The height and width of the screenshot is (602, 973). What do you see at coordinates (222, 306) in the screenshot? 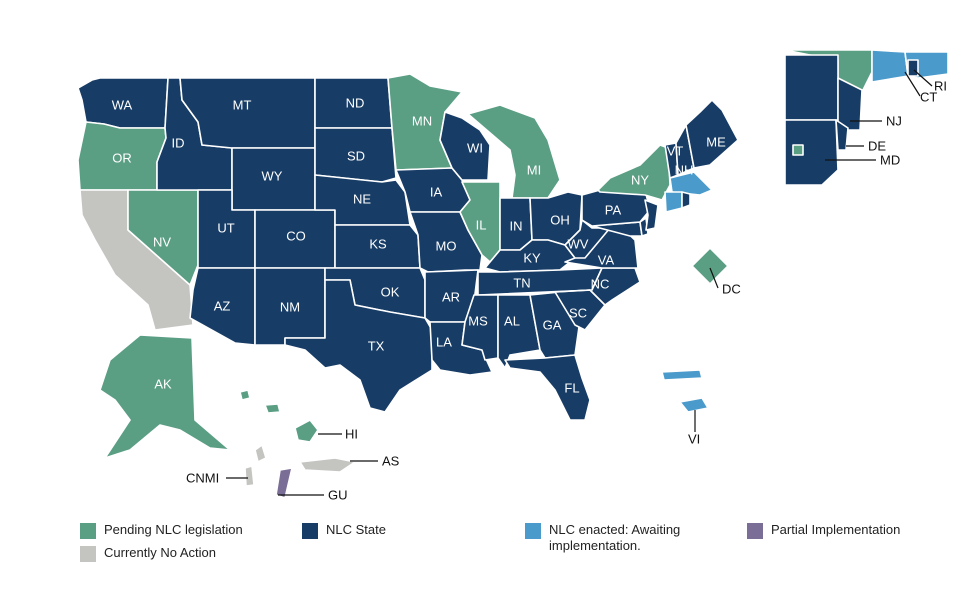
I see `label-AZ: AZ` at bounding box center [222, 306].